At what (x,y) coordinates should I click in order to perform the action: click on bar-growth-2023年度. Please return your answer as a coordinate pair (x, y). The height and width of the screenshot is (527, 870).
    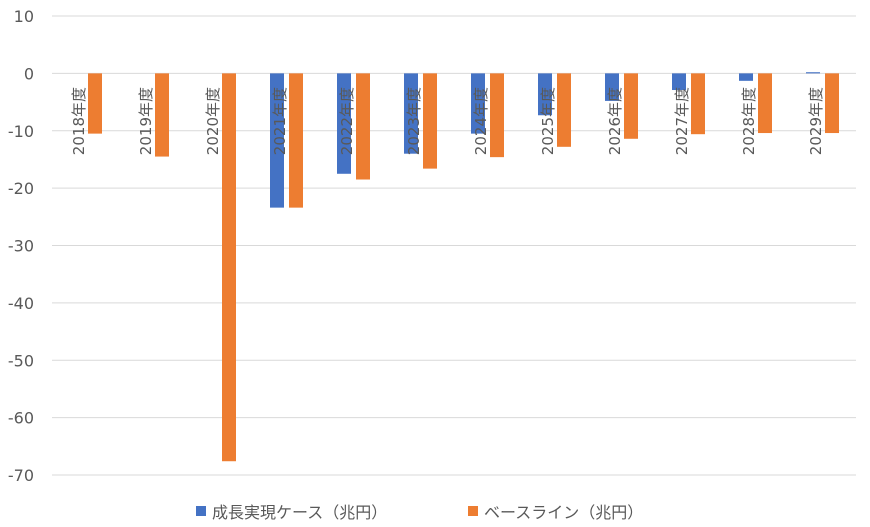
    Looking at the image, I should click on (411, 113).